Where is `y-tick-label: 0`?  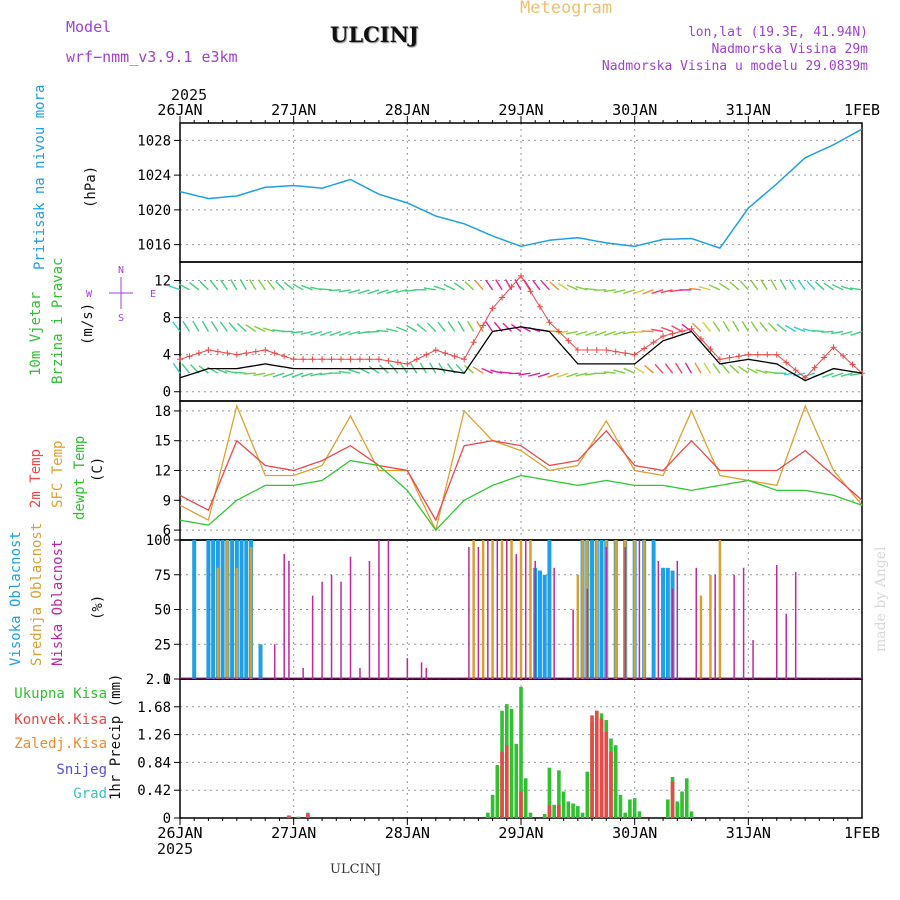
y-tick-label: 0 is located at coordinates (167, 819).